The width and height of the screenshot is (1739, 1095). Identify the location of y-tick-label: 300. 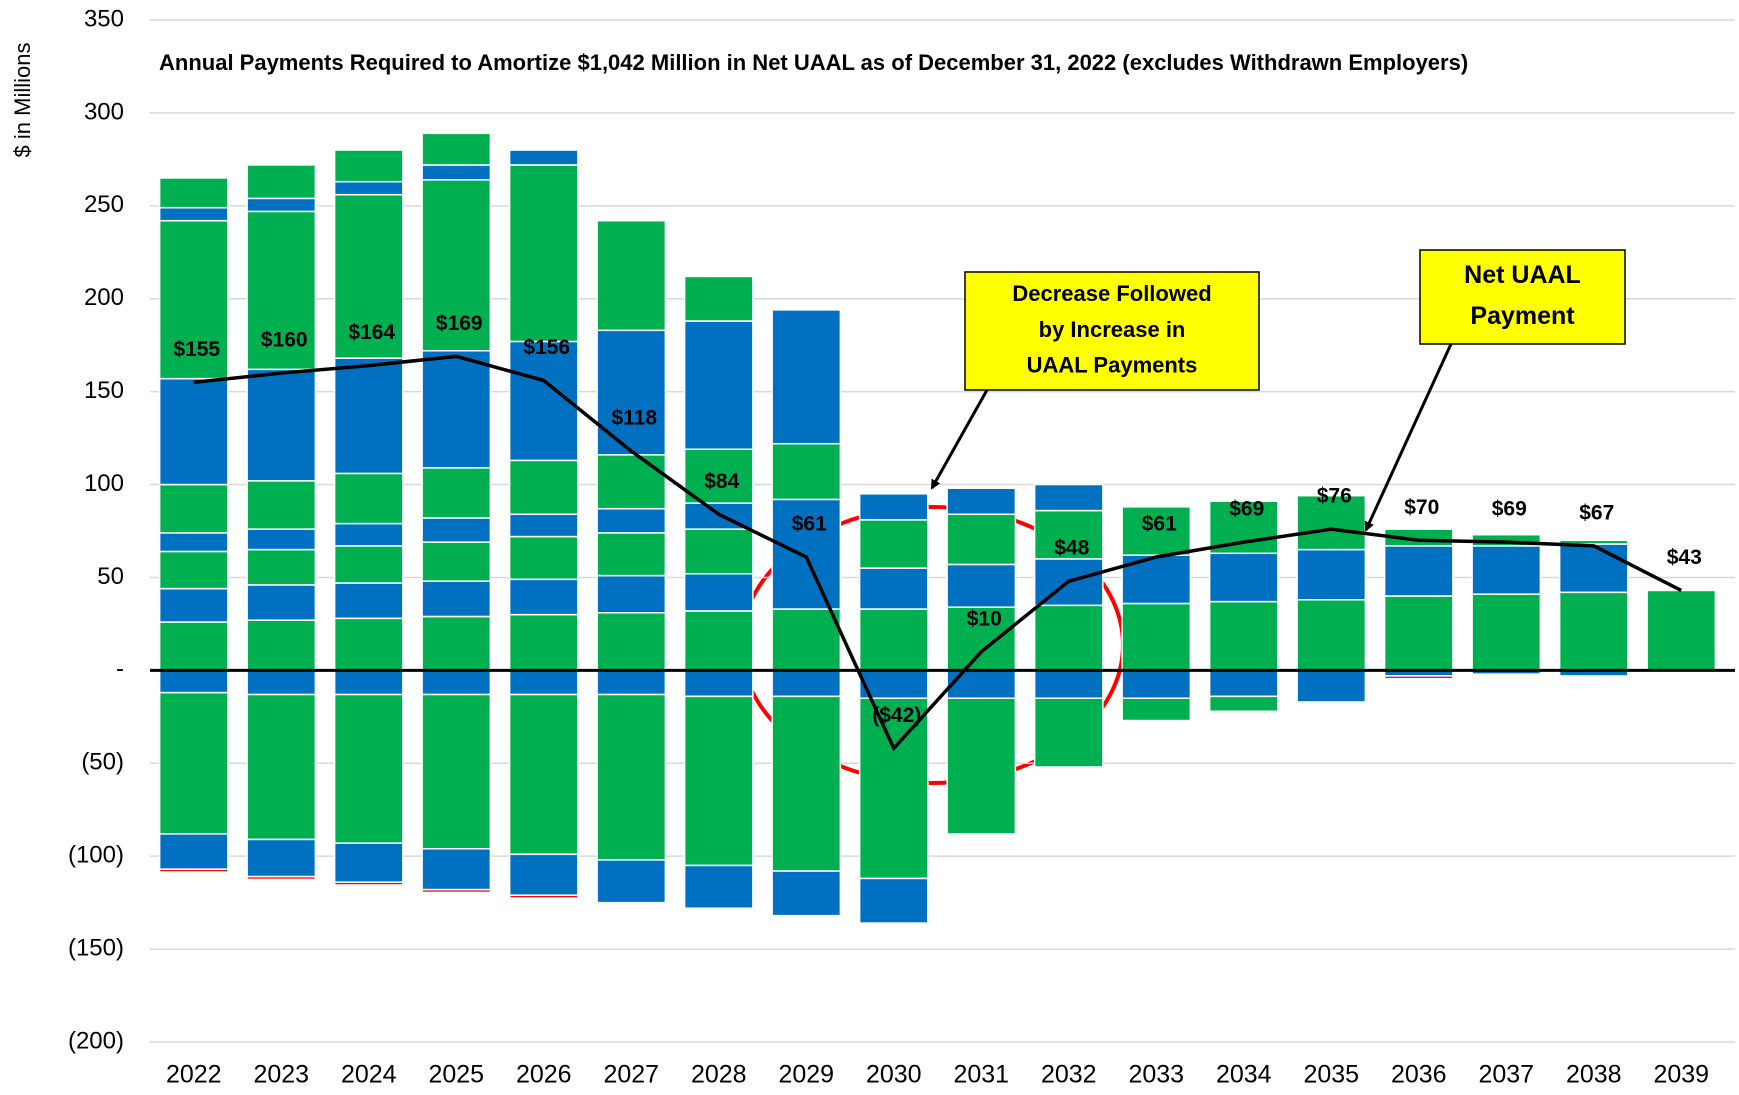
(104, 111).